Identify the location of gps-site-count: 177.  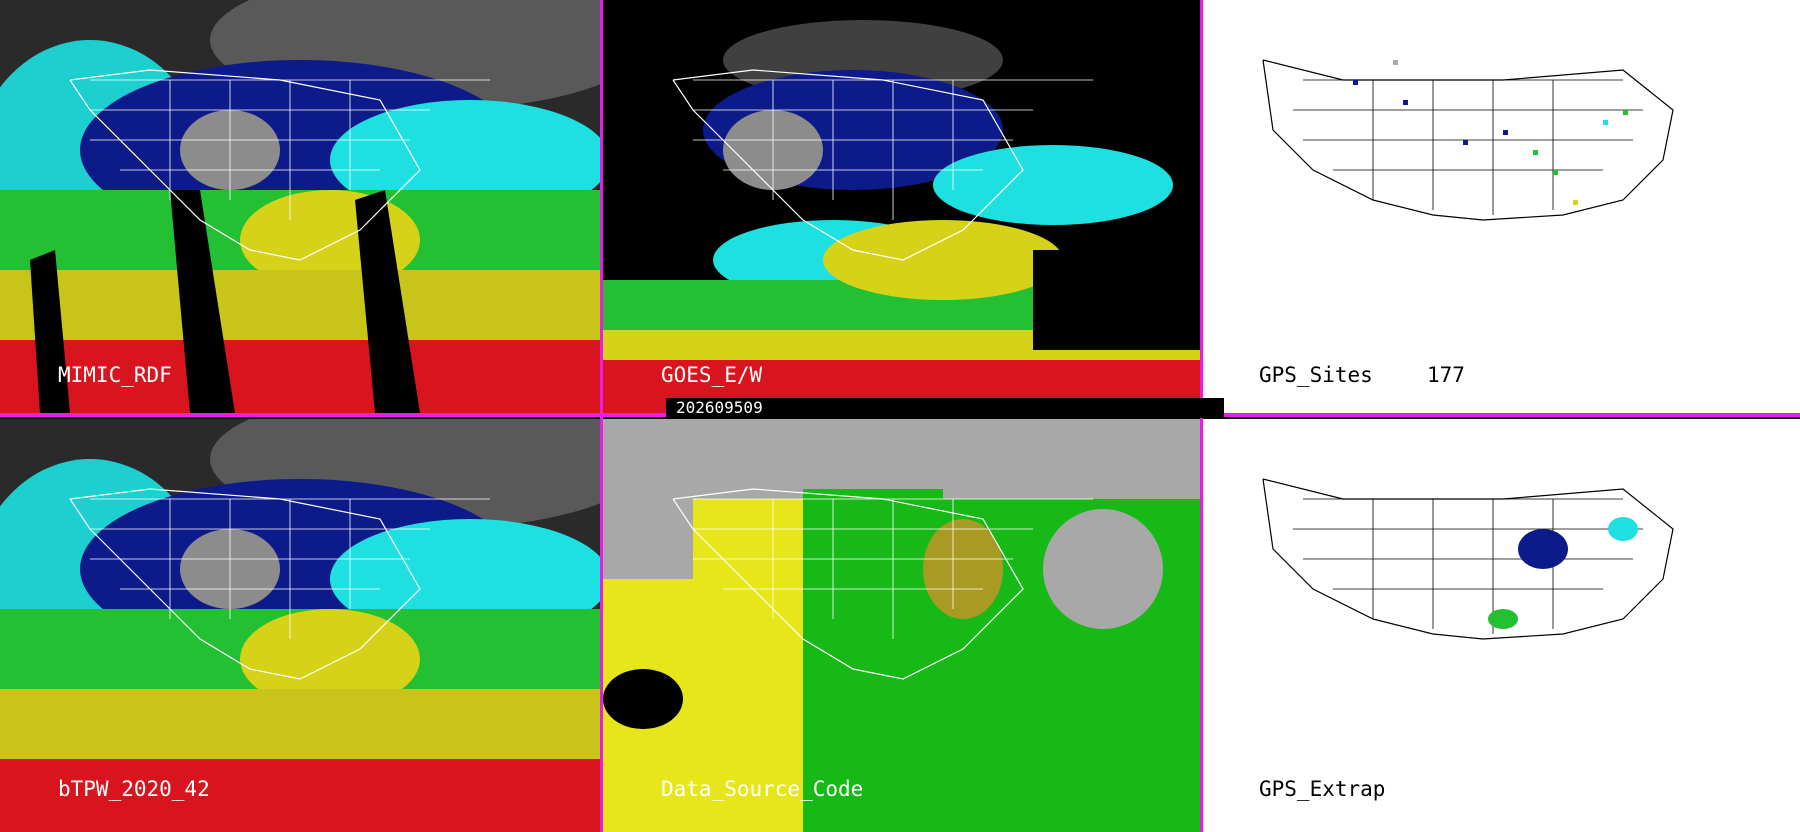
(1446, 375).